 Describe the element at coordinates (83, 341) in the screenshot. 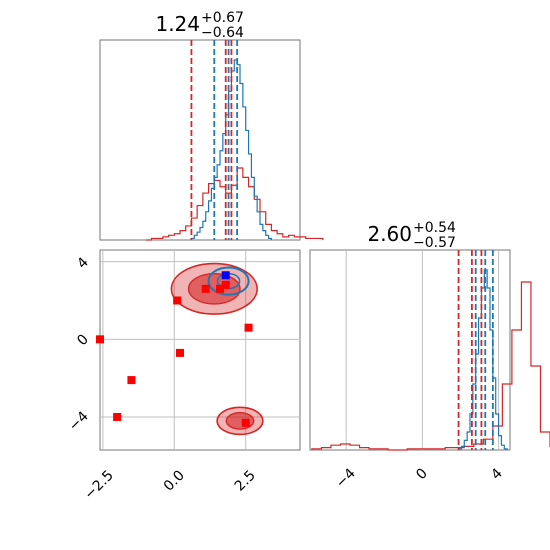

I see `scatter-ytick-label: 0` at that location.